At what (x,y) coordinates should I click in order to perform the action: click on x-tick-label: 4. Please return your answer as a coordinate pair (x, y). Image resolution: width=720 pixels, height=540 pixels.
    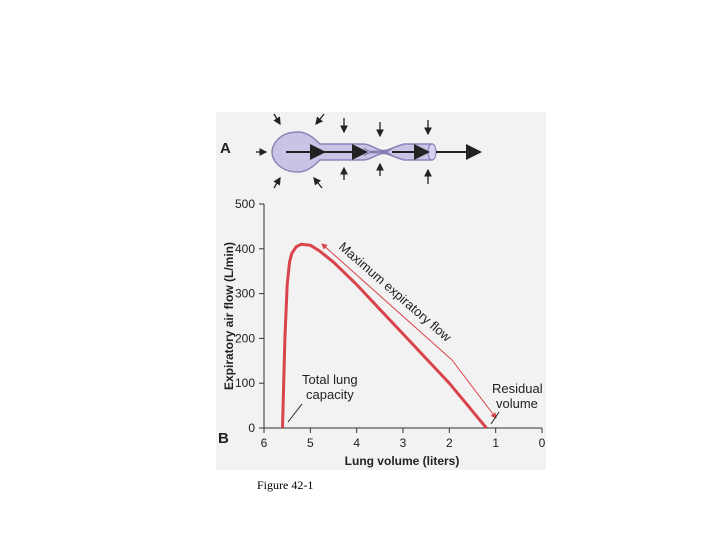
    Looking at the image, I should click on (356, 443).